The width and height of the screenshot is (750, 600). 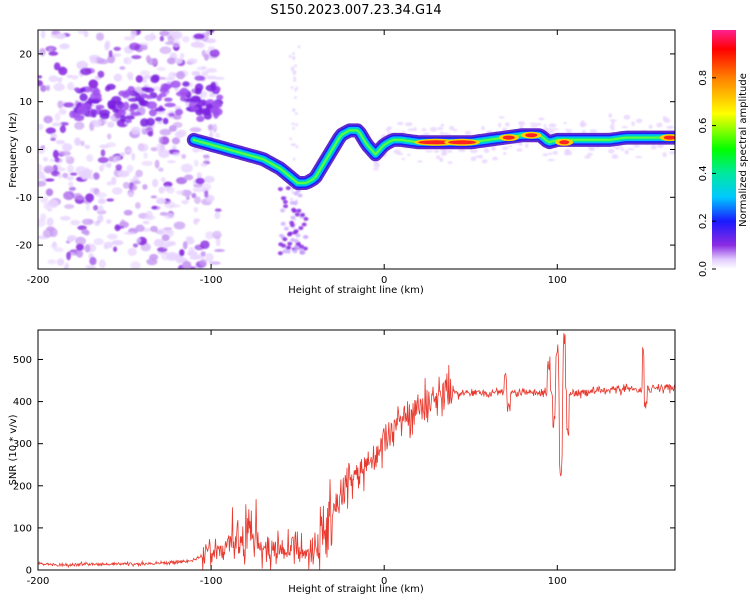 I want to click on y-tick-label: -10, so click(x=24, y=198).